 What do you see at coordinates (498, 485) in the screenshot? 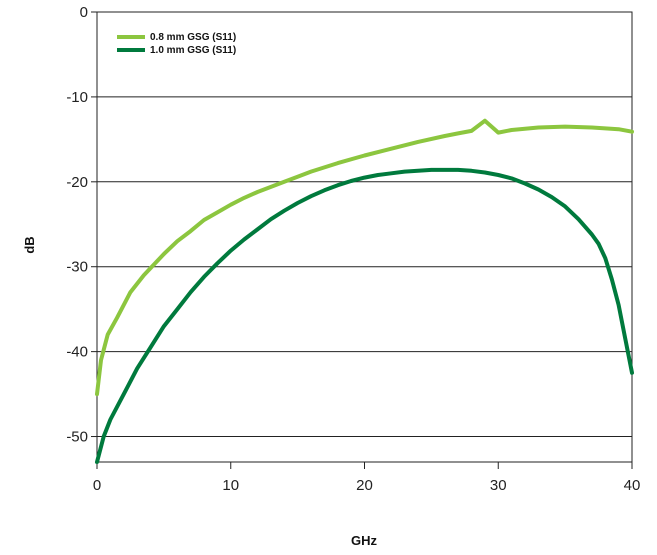
I see `x-tick-label: 30` at bounding box center [498, 485].